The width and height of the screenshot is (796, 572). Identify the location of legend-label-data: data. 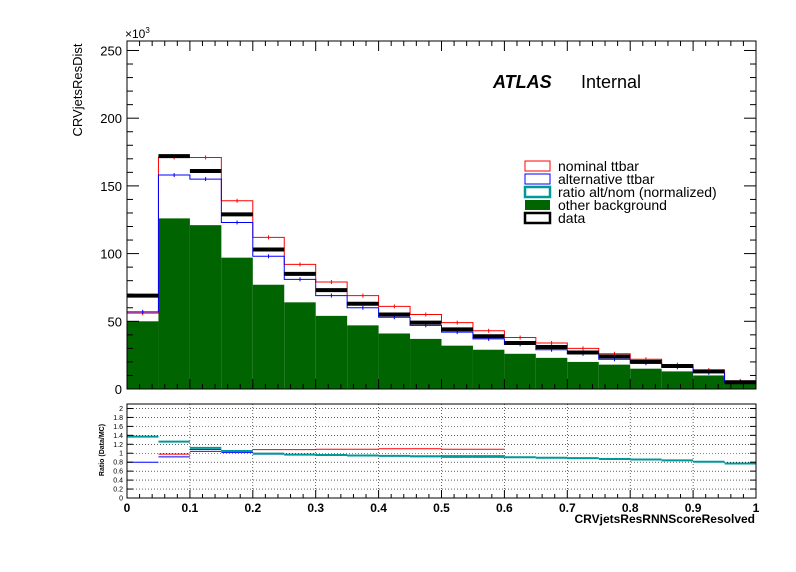
(571, 218).